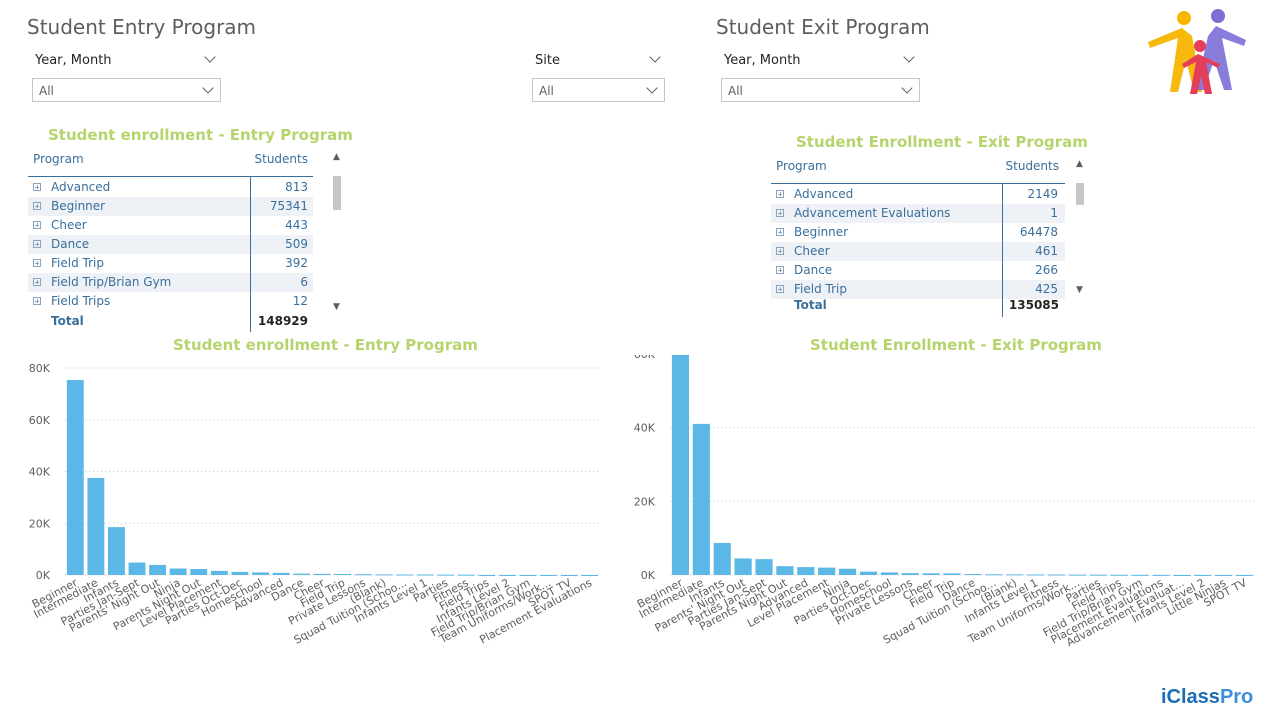  What do you see at coordinates (655, 57) in the screenshot?
I see `site-slicer-collapse-icon` at bounding box center [655, 57].